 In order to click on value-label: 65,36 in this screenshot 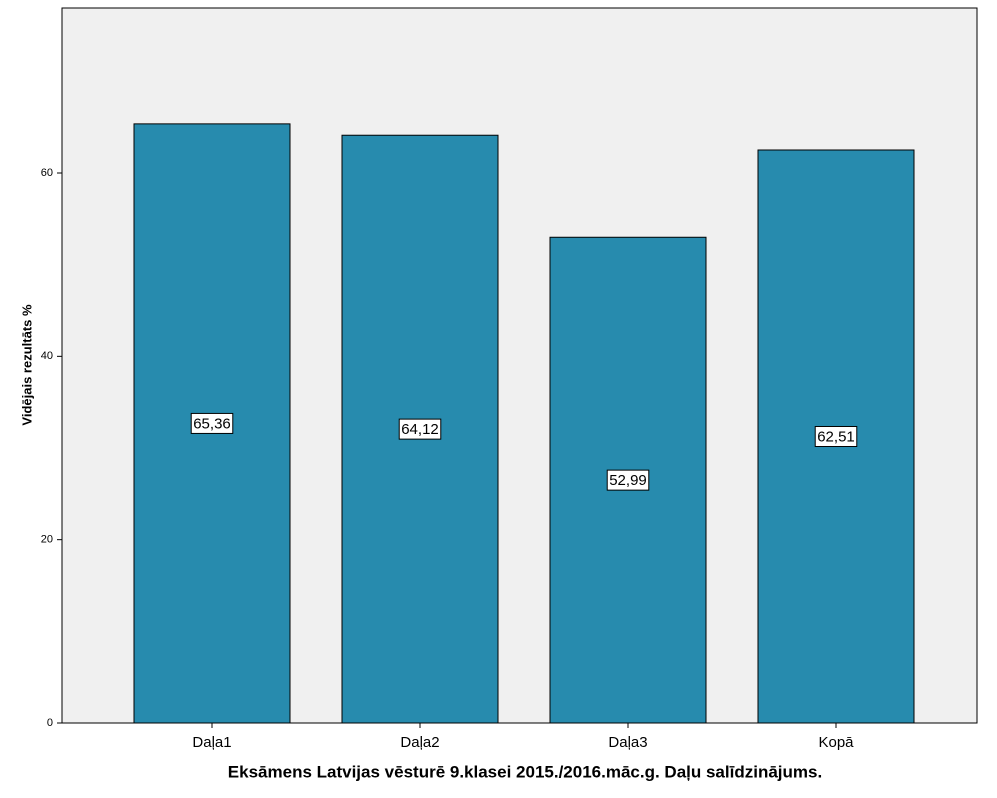, I will do `click(212, 423)`.